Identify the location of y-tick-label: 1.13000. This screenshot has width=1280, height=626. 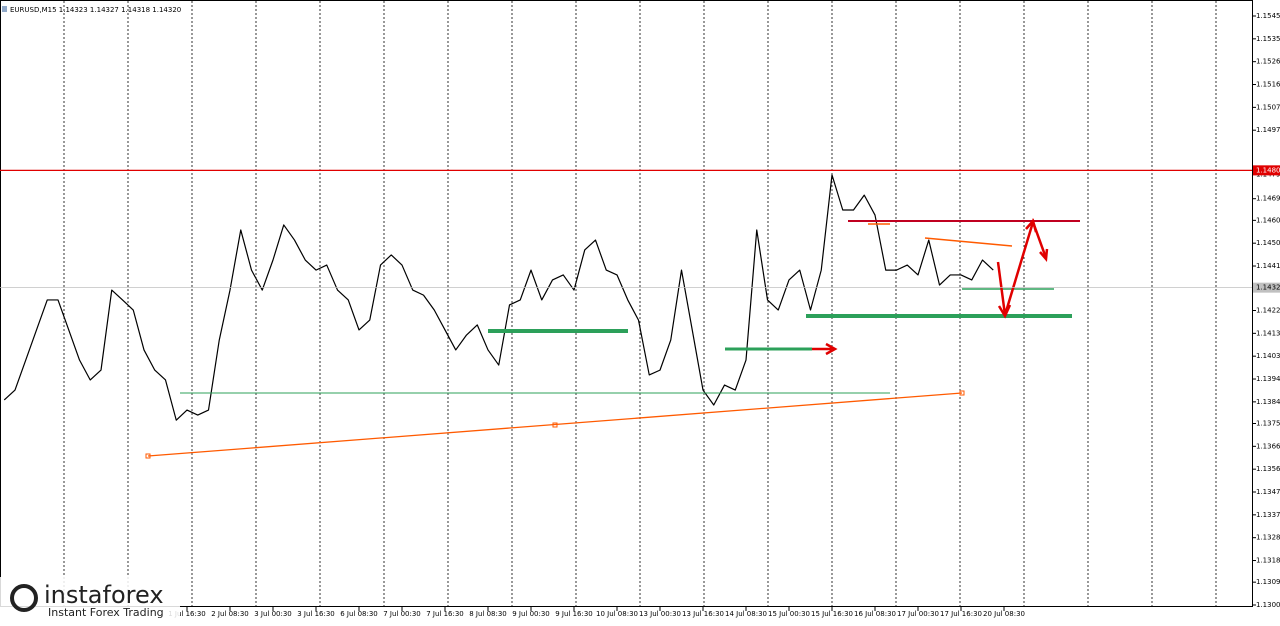
(1268, 605).